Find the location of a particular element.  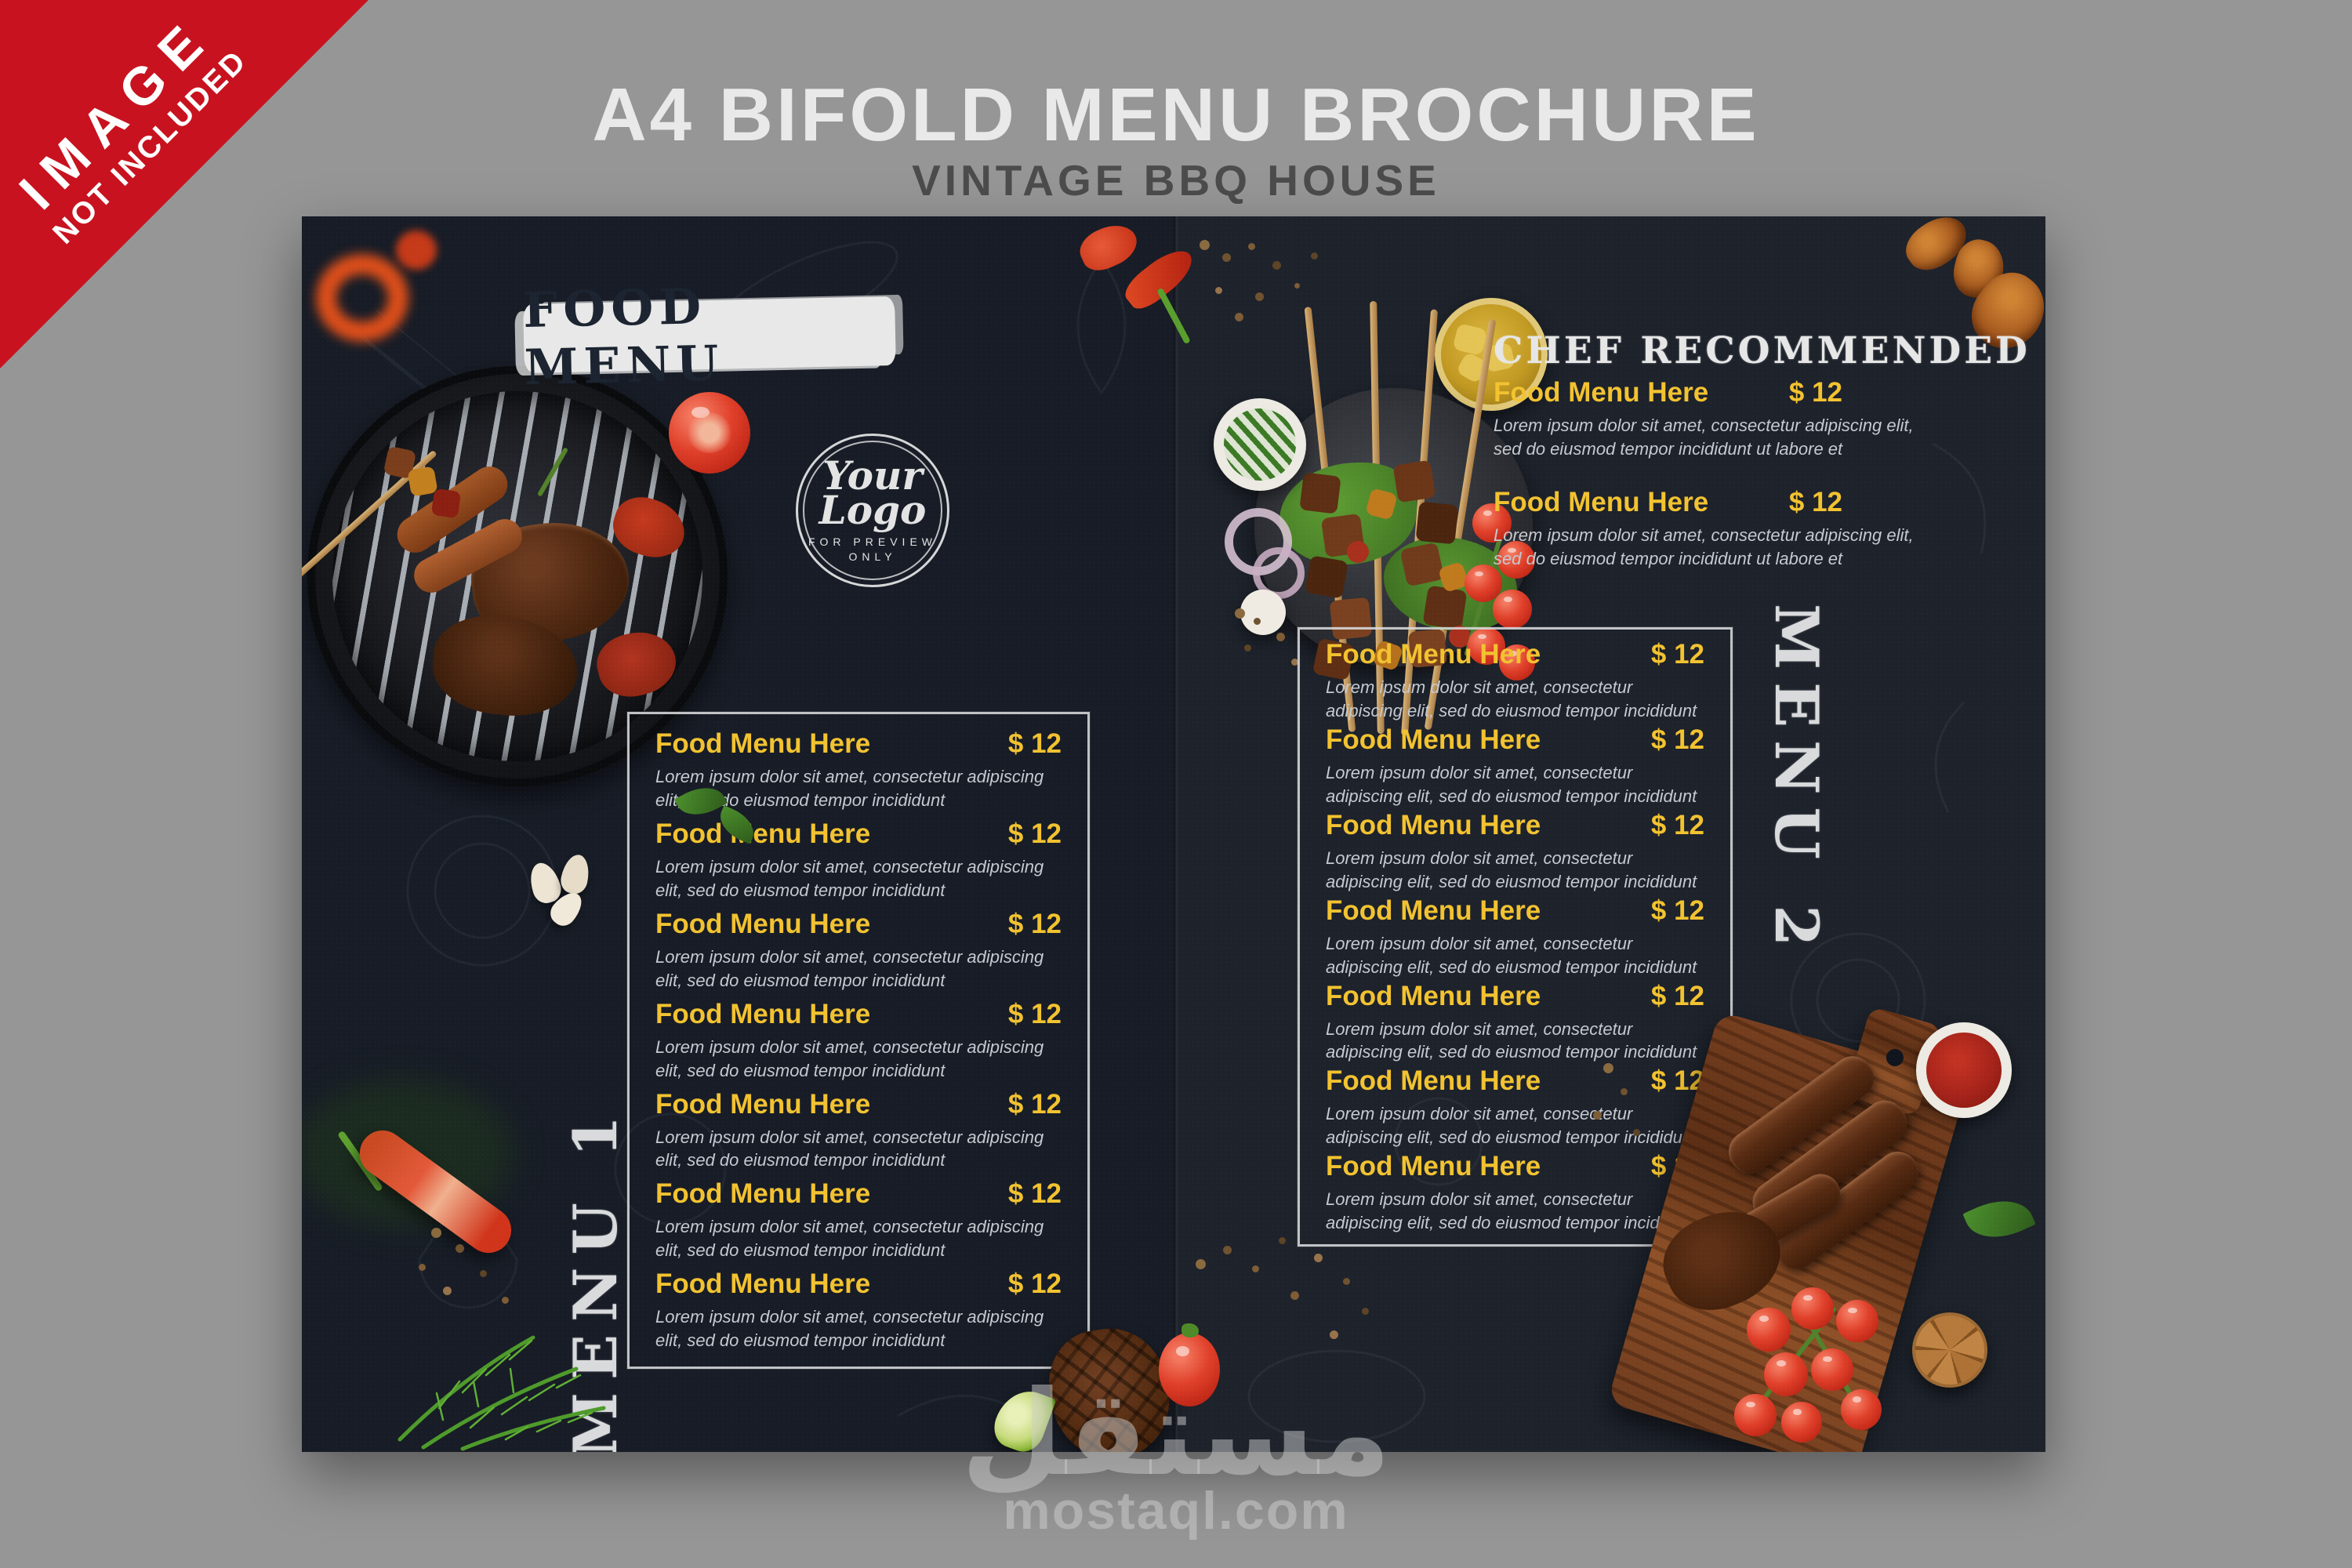

handle-hole-icon is located at coordinates (1895, 1057).